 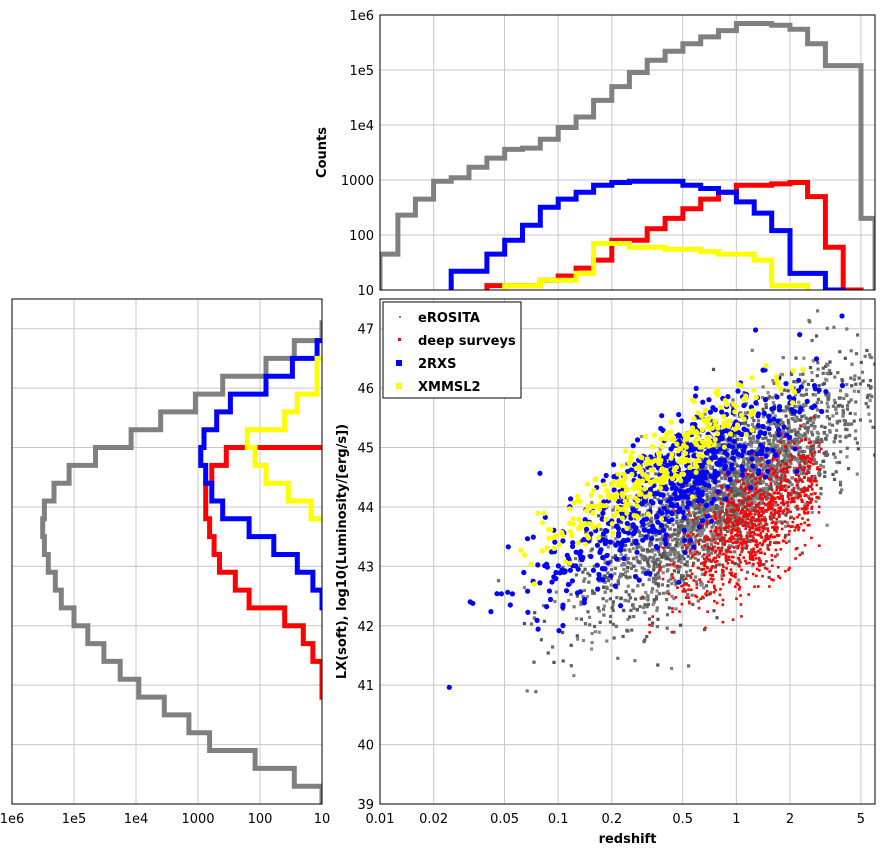 I want to click on scatter-y-tick-label: 43, so click(x=365, y=567).